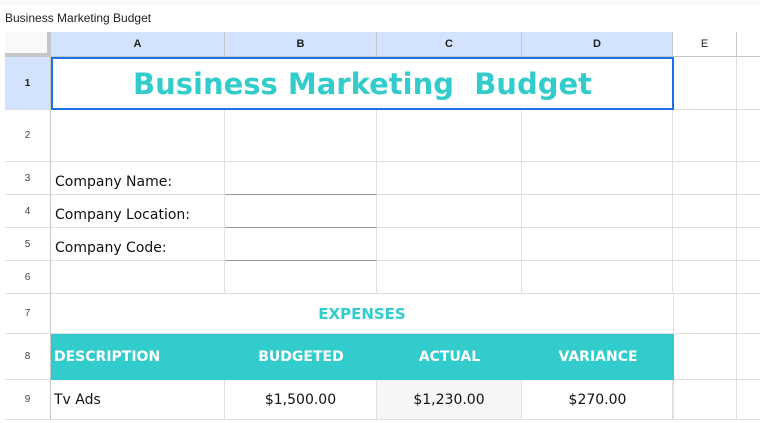 The width and height of the screenshot is (760, 423). What do you see at coordinates (28, 400) in the screenshot?
I see `row-header-9: 9` at bounding box center [28, 400].